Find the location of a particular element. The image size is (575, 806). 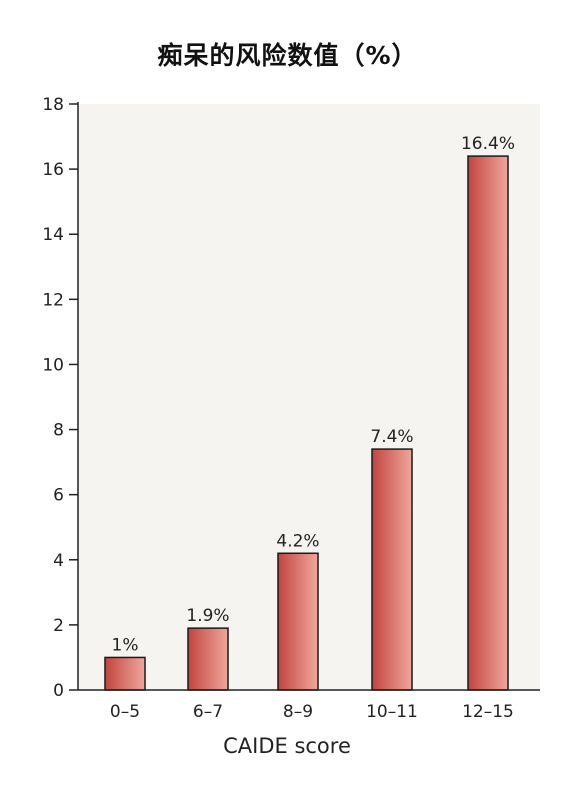

y-tick-label: 6 is located at coordinates (58, 496).